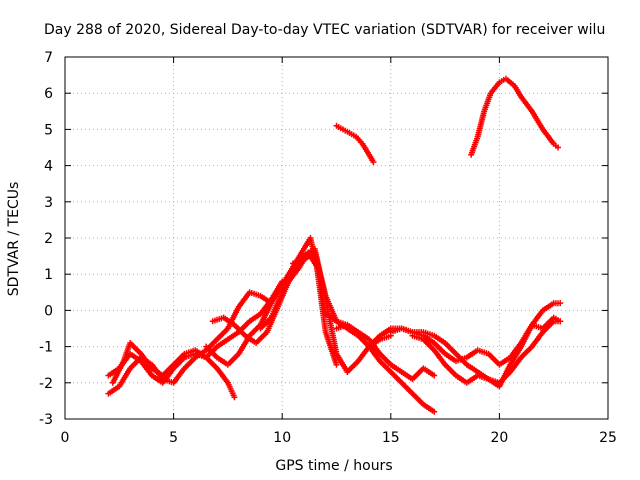 This screenshot has width=640, height=480. Describe the element at coordinates (48, 203) in the screenshot. I see `y-tick-label: 3` at that location.